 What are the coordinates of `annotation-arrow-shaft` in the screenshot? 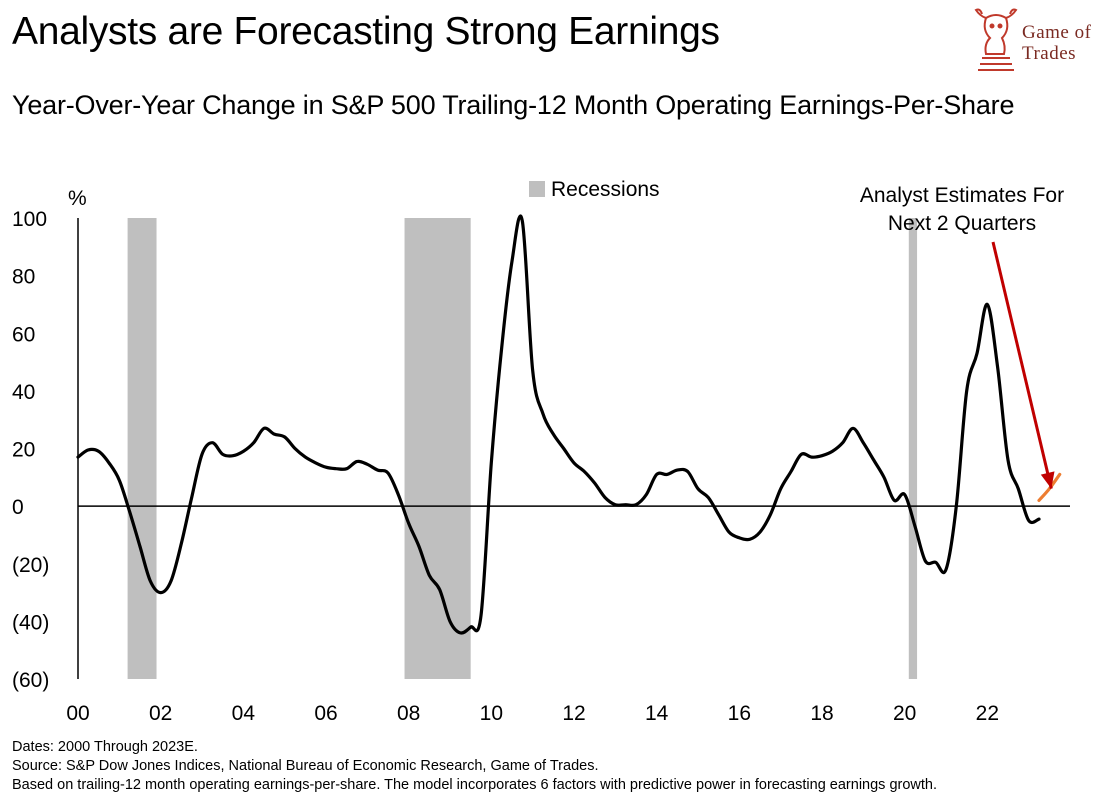 It's located at (1022, 365).